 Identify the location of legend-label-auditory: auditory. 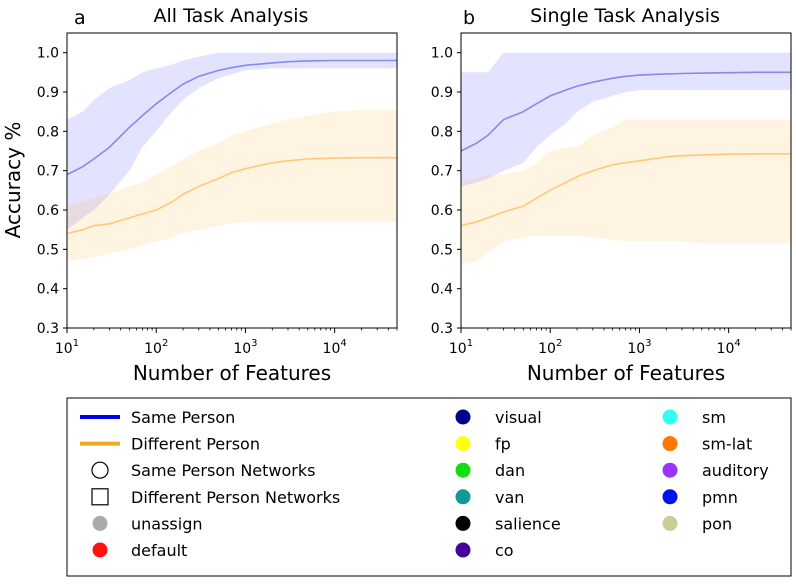
(735, 470).